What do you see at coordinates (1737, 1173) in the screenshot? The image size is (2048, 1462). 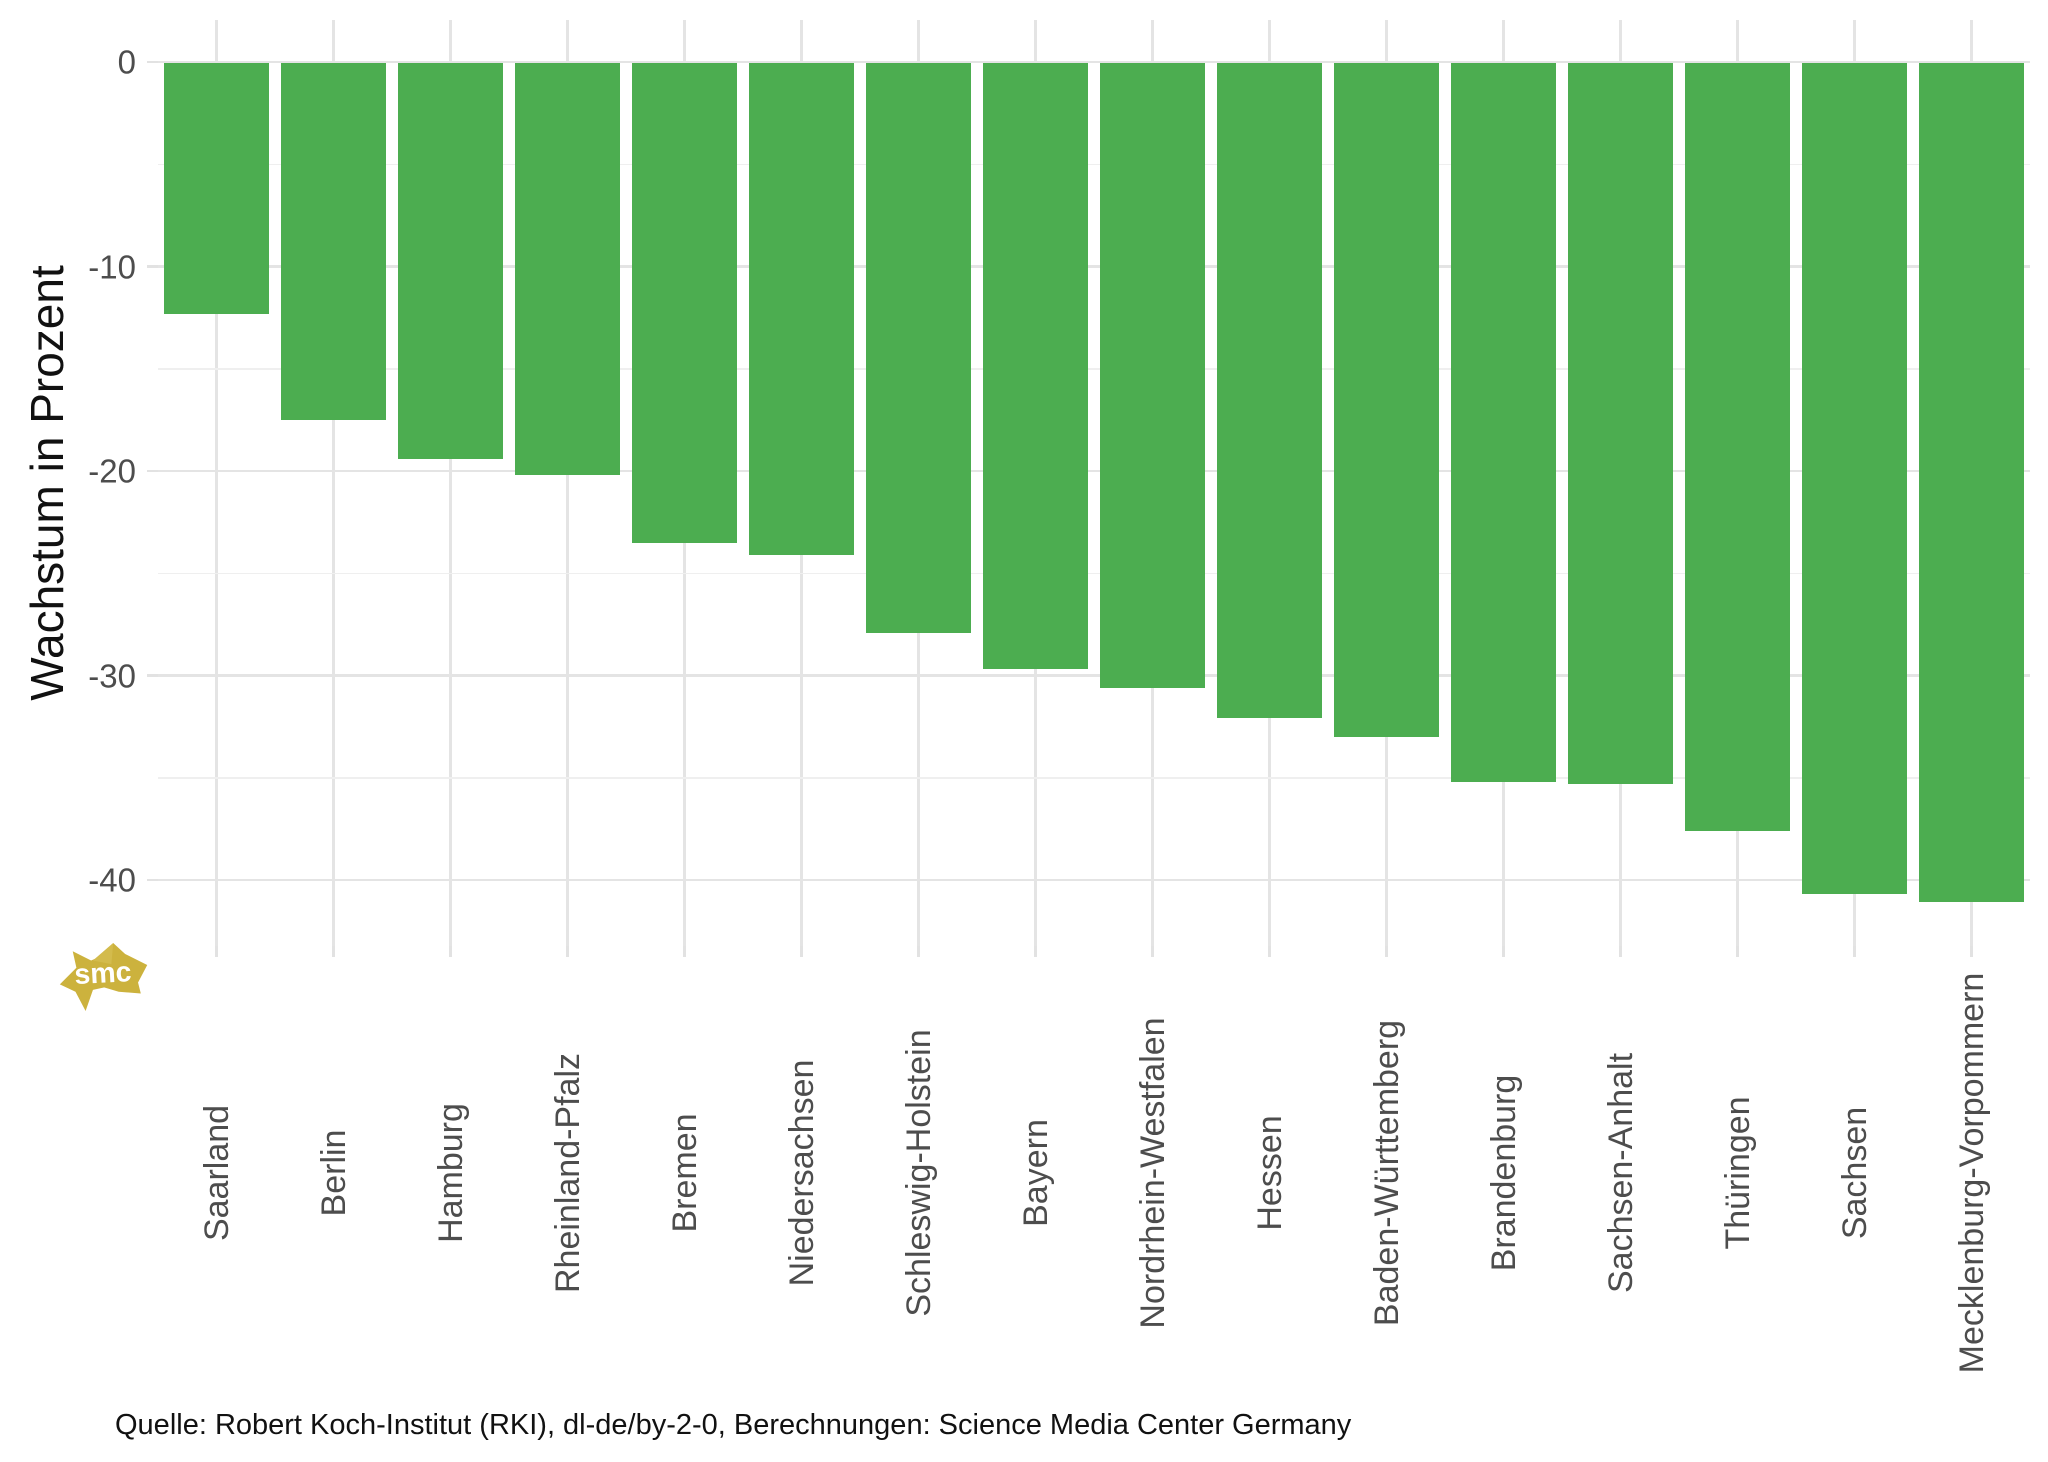 I see `x-tick-label: Thüringen` at bounding box center [1737, 1173].